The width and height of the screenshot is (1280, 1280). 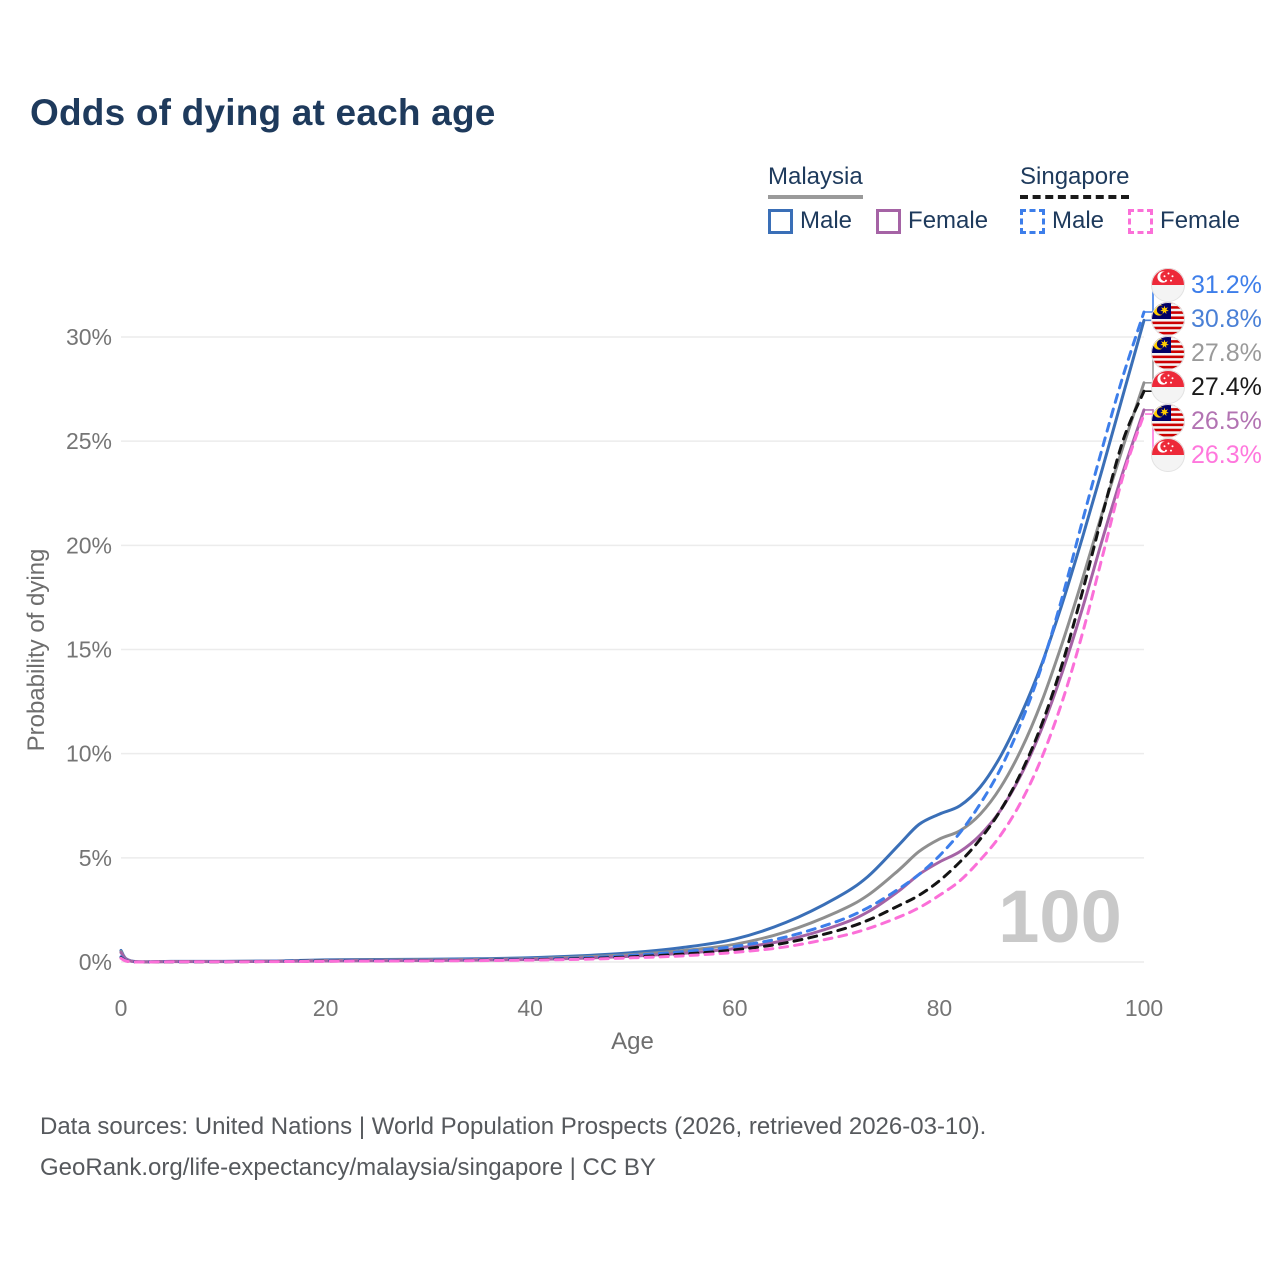 I want to click on legend-item-singapore-male: Male, so click(x=1062, y=221).